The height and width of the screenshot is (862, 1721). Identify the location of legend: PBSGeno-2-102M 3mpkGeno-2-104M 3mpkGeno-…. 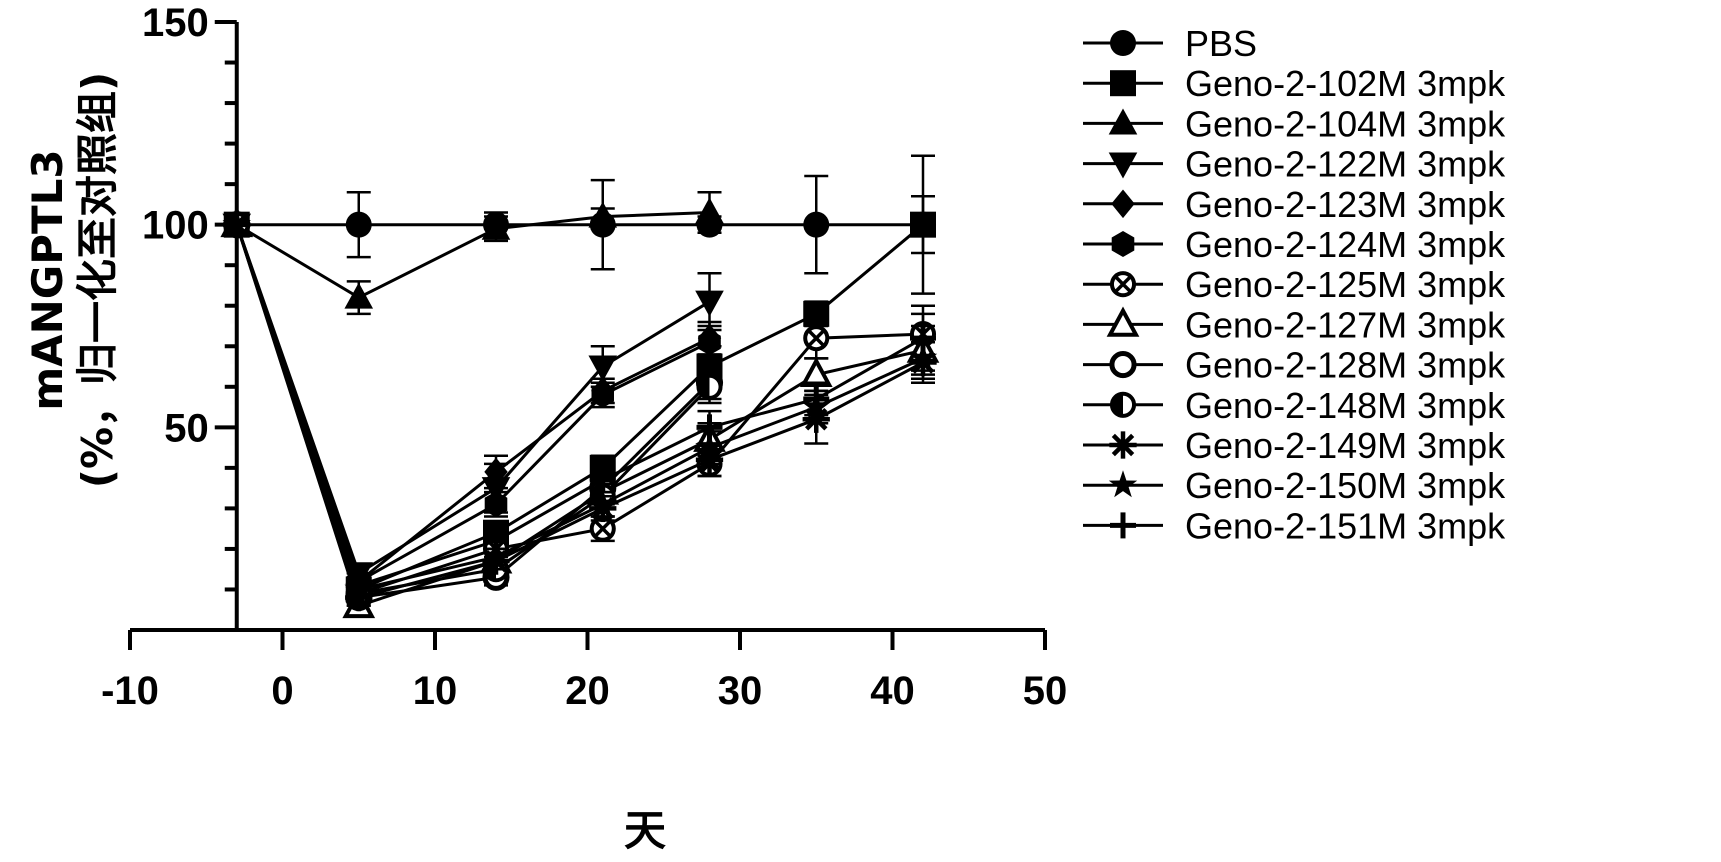
(1294, 284).